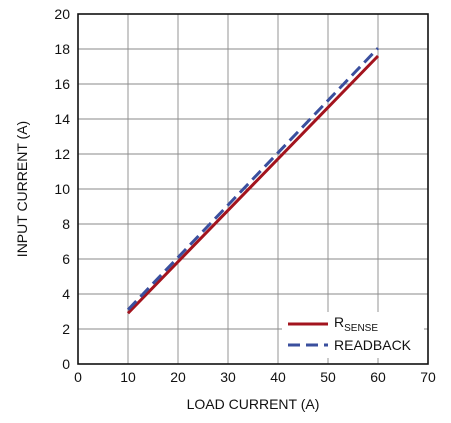  What do you see at coordinates (428, 377) in the screenshot?
I see `x-tick-label-70: 70` at bounding box center [428, 377].